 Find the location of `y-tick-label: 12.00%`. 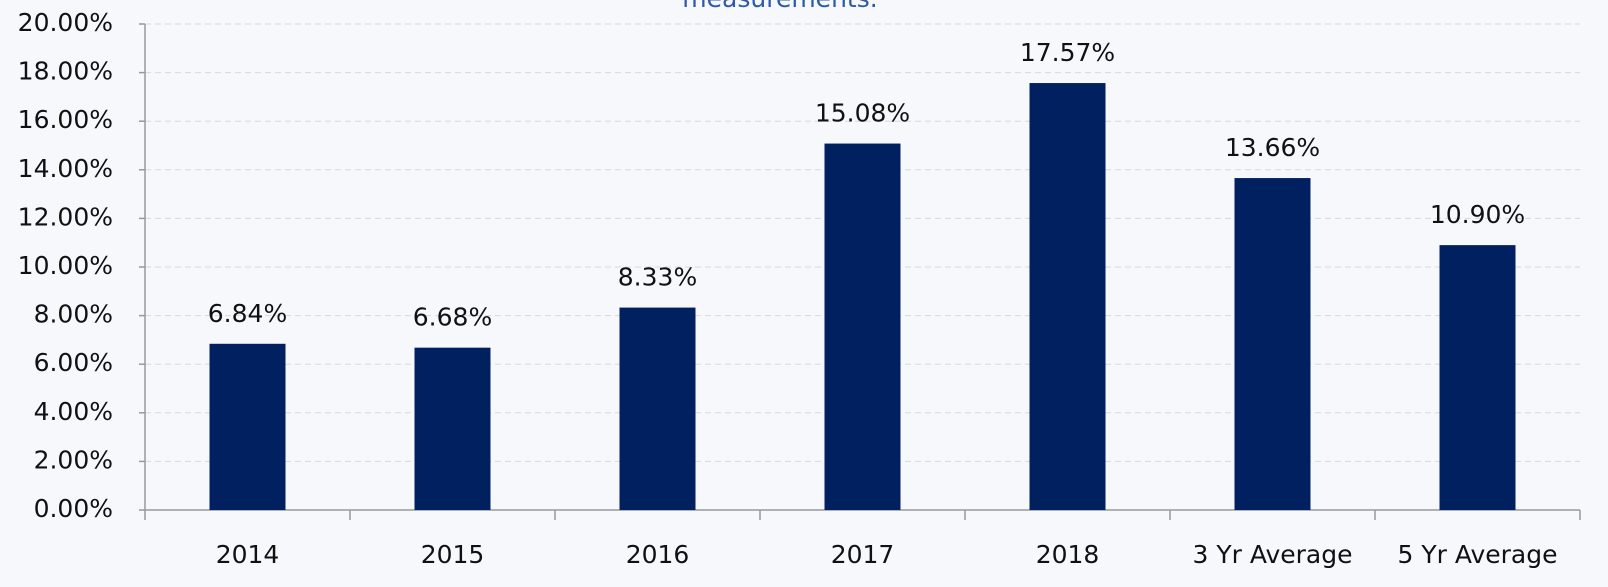

y-tick-label: 12.00% is located at coordinates (65, 216).